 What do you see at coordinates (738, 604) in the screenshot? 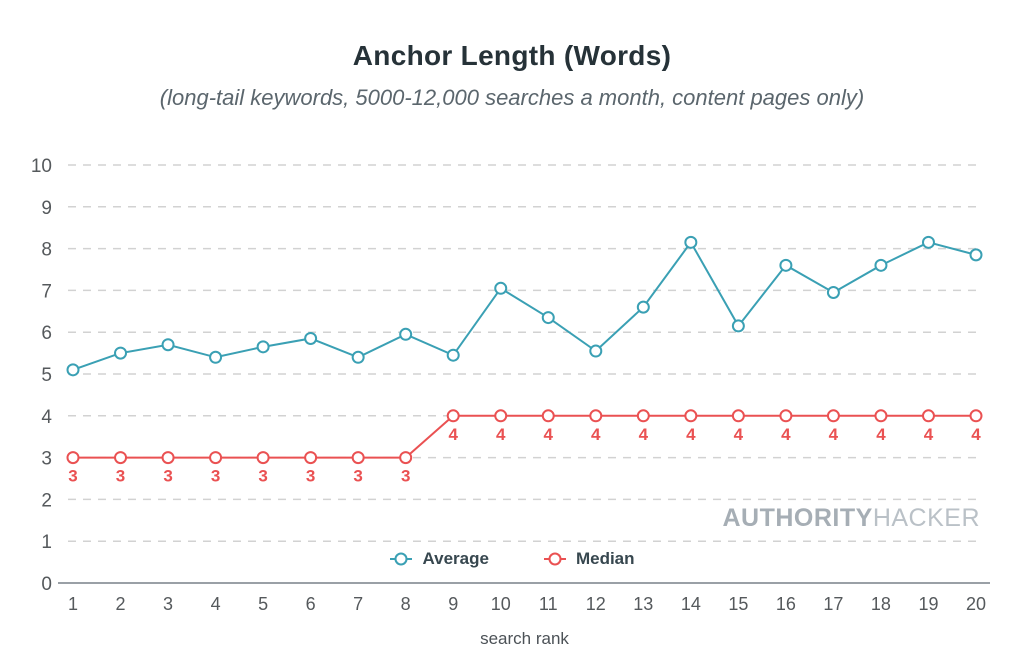
I see `x-tick-label-15: 15` at bounding box center [738, 604].